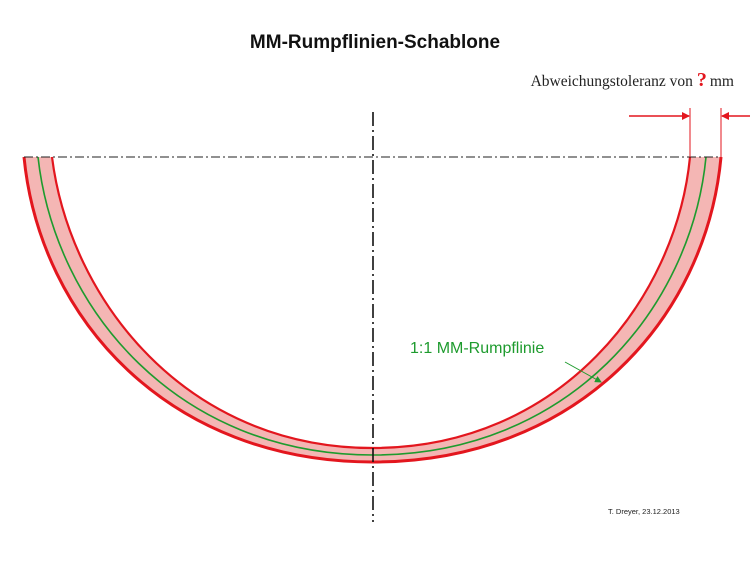 Image resolution: width=750 pixels, height=563 pixels. What do you see at coordinates (375, 42) in the screenshot?
I see `page-title: MM-Rumpflinien-Schablone` at bounding box center [375, 42].